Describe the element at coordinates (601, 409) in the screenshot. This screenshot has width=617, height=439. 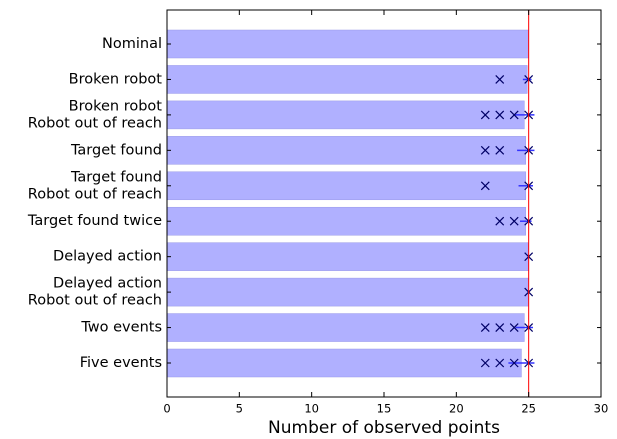
I see `x-tick-label: 30` at that location.